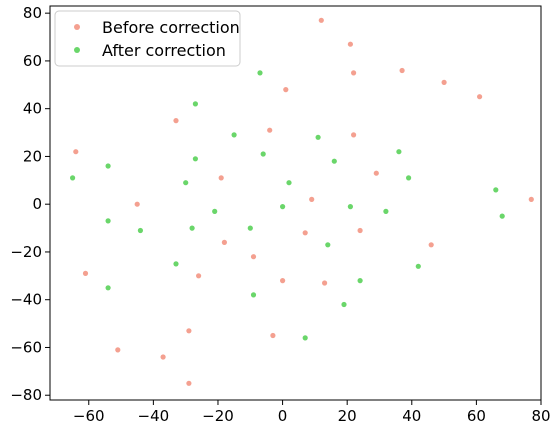 The image size is (550, 424). I want to click on legend: Before correction After correction, so click(147, 38).